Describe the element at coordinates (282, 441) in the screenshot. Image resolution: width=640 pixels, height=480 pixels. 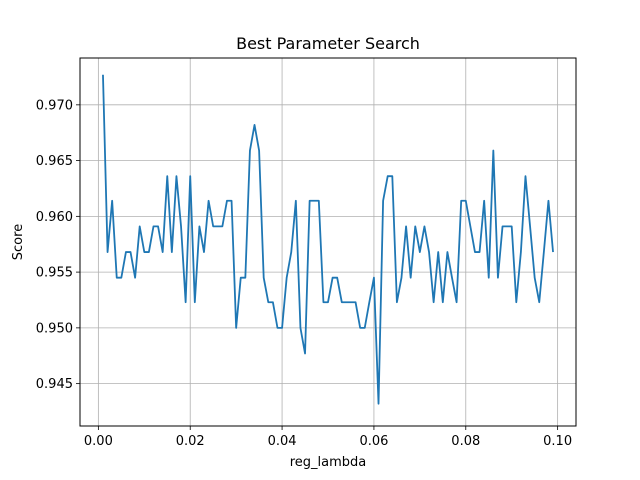
I see `x-tick-label: 0.04` at that location.